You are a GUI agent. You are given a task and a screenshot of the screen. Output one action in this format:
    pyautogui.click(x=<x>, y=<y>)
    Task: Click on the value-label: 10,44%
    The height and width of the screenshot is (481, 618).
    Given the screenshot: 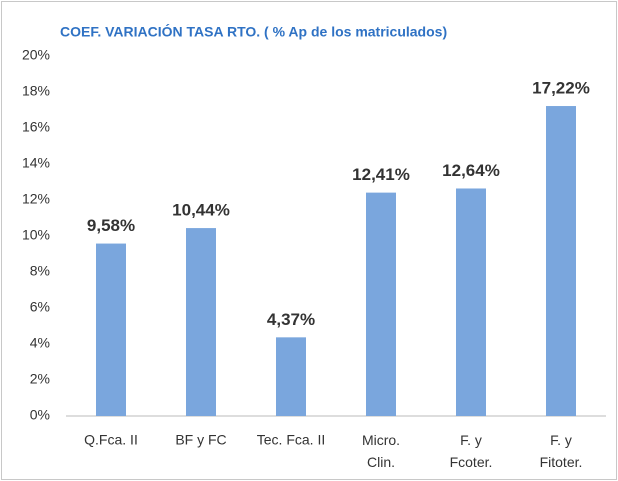 What is the action you would take?
    pyautogui.click(x=201, y=210)
    